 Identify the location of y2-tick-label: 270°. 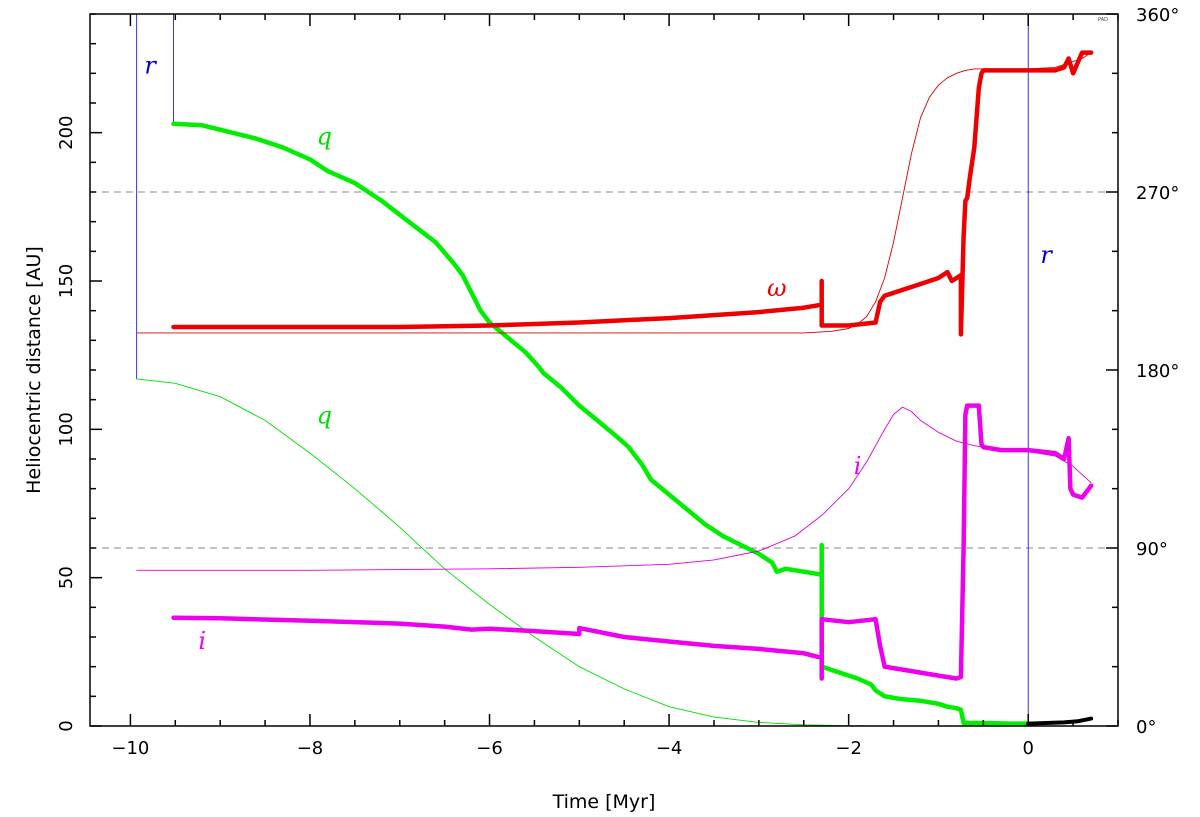
(1157, 193).